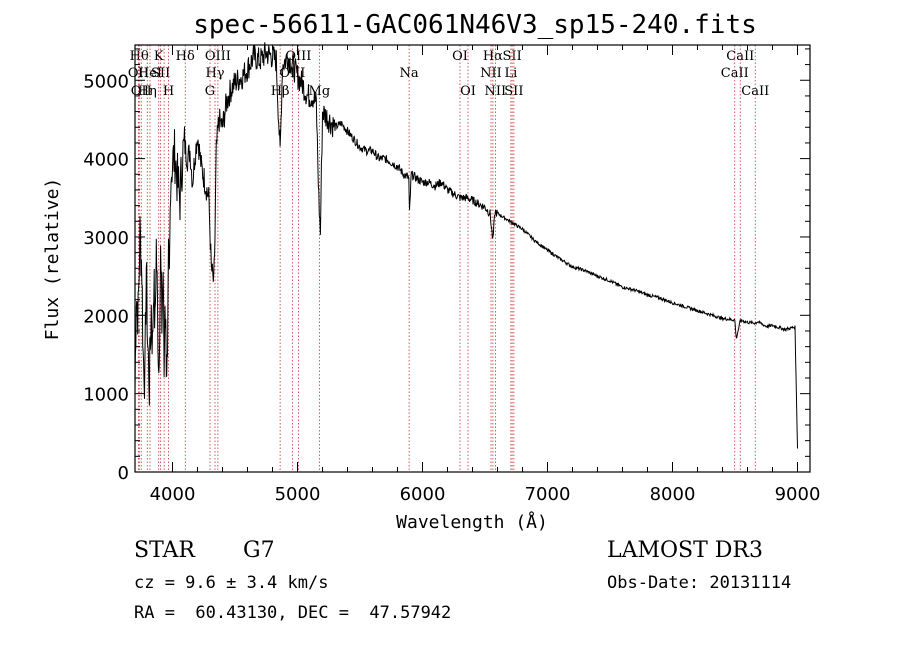 The height and width of the screenshot is (649, 900). What do you see at coordinates (798, 494) in the screenshot?
I see `x-tick-label: 9000` at bounding box center [798, 494].